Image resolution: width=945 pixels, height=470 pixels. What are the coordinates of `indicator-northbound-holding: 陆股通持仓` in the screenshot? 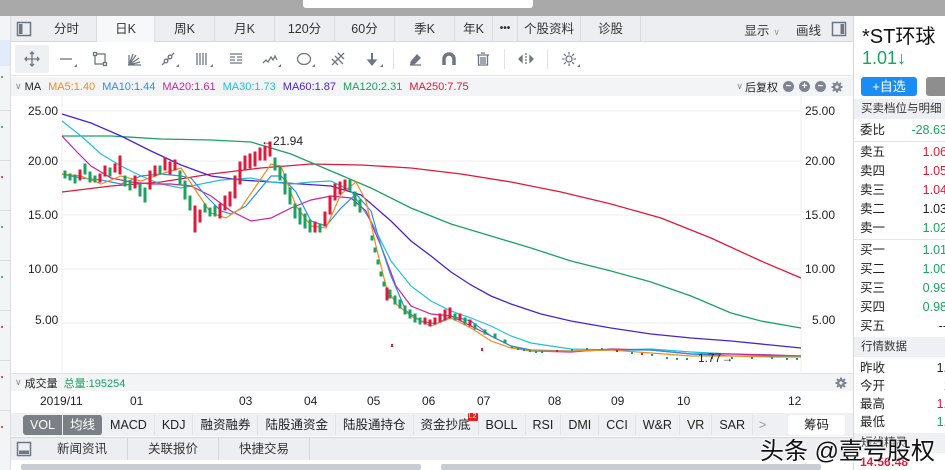 It's located at (375, 424).